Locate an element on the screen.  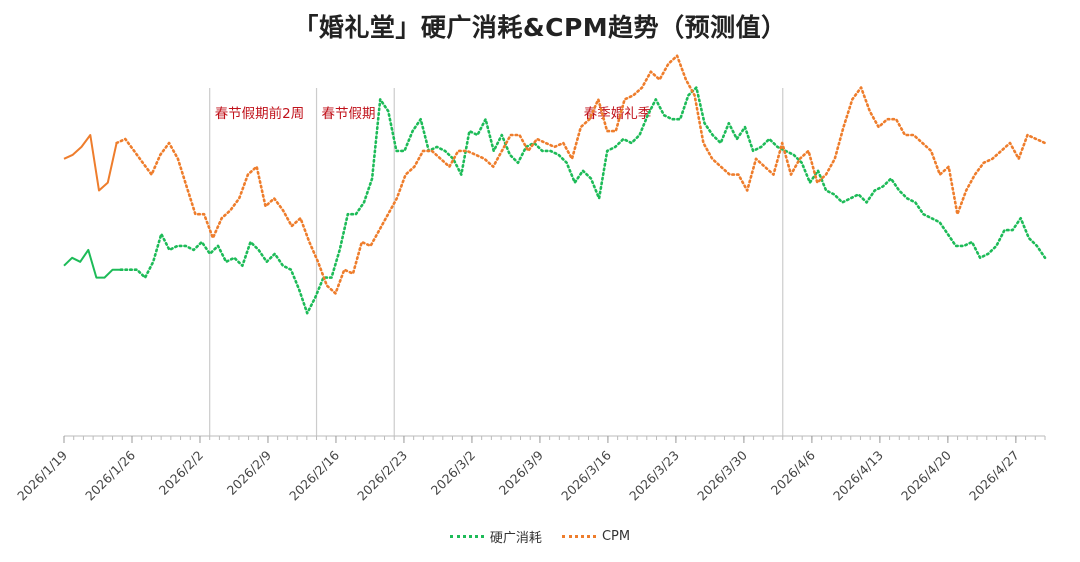
legend-label-spend: 硬广消耗 is located at coordinates (515, 538).